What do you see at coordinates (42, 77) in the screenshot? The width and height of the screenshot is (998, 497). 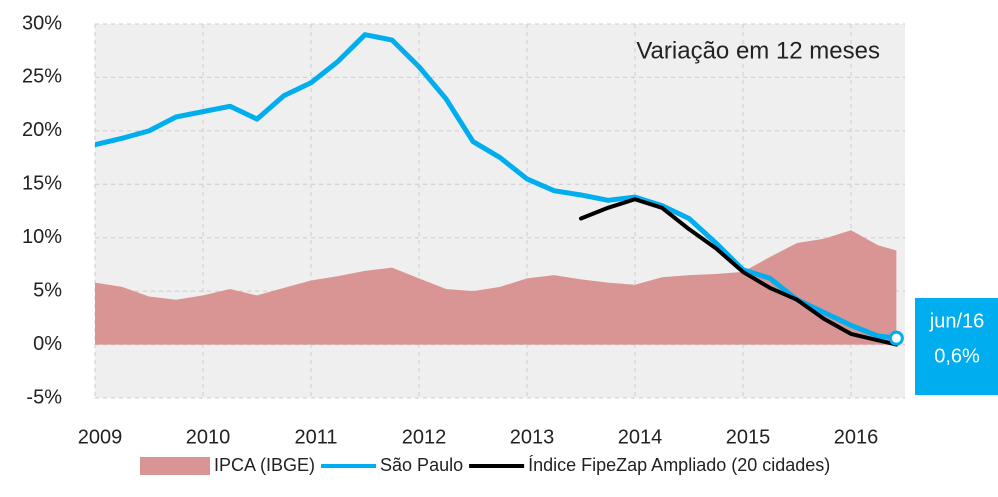 I see `y-tick-label: 25%` at bounding box center [42, 77].